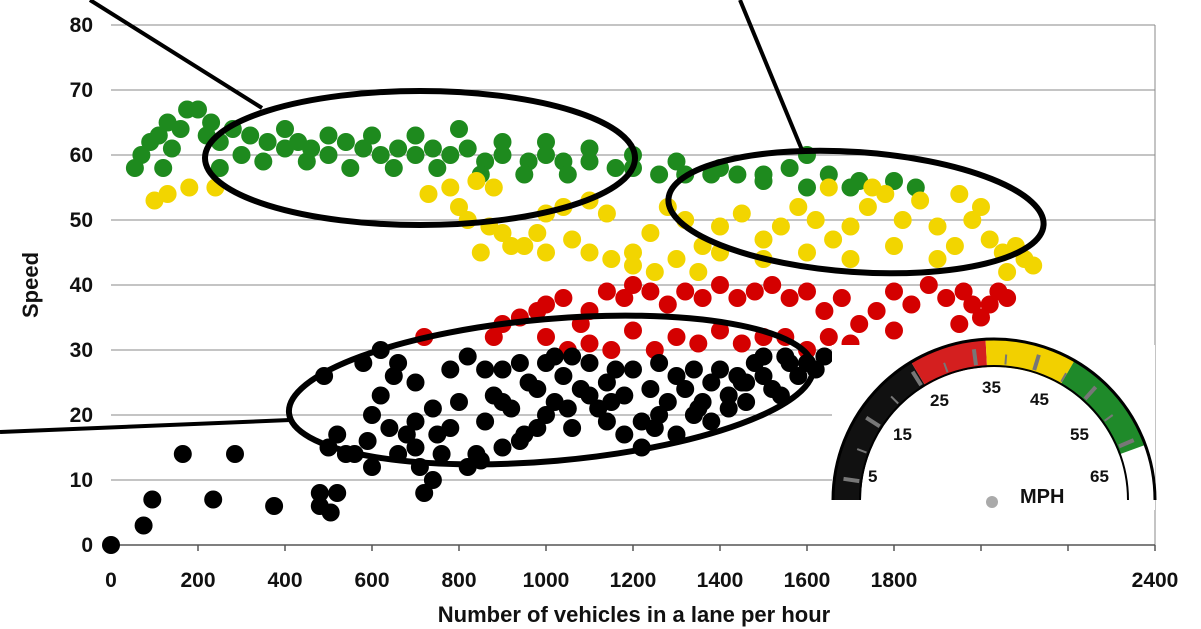 The image size is (1201, 629). What do you see at coordinates (1099, 476) in the screenshot?
I see `gauge-label-65: 65` at bounding box center [1099, 476].